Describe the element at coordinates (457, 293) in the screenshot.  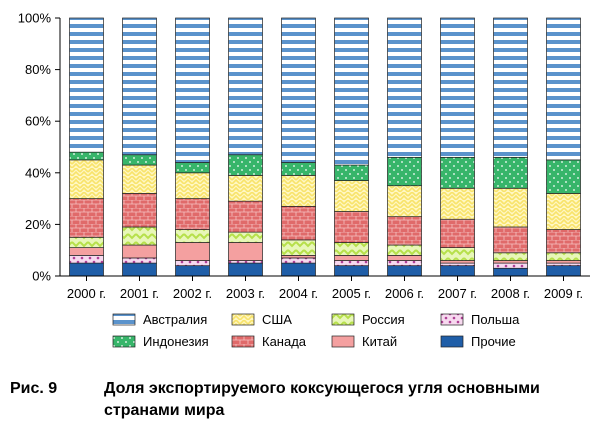
I see `x-tick-label: 2007 г.` at that location.